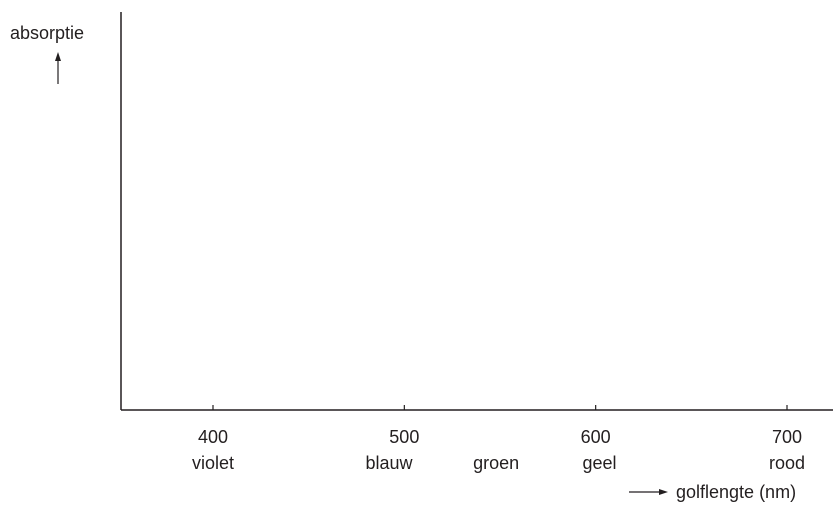 The image size is (840, 511). What do you see at coordinates (58, 68) in the screenshot?
I see `y-axis-arrow-icon` at bounding box center [58, 68].